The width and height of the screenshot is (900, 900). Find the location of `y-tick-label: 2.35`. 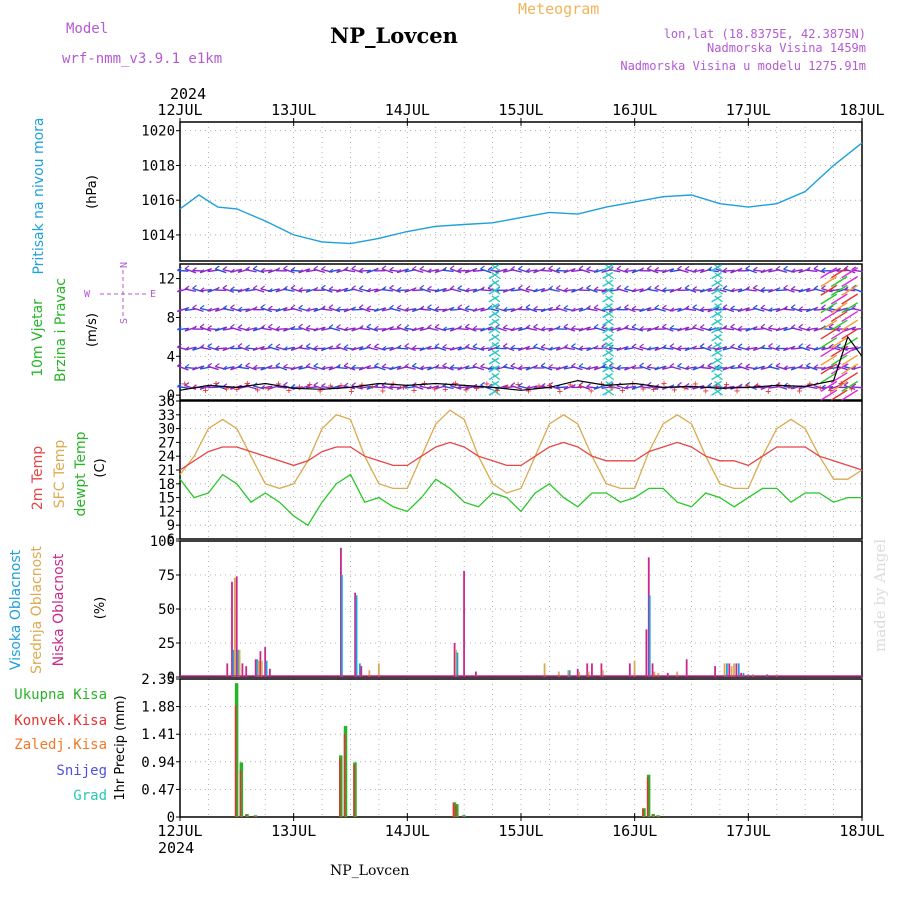

y-tick-label: 2.35 is located at coordinates (158, 680).